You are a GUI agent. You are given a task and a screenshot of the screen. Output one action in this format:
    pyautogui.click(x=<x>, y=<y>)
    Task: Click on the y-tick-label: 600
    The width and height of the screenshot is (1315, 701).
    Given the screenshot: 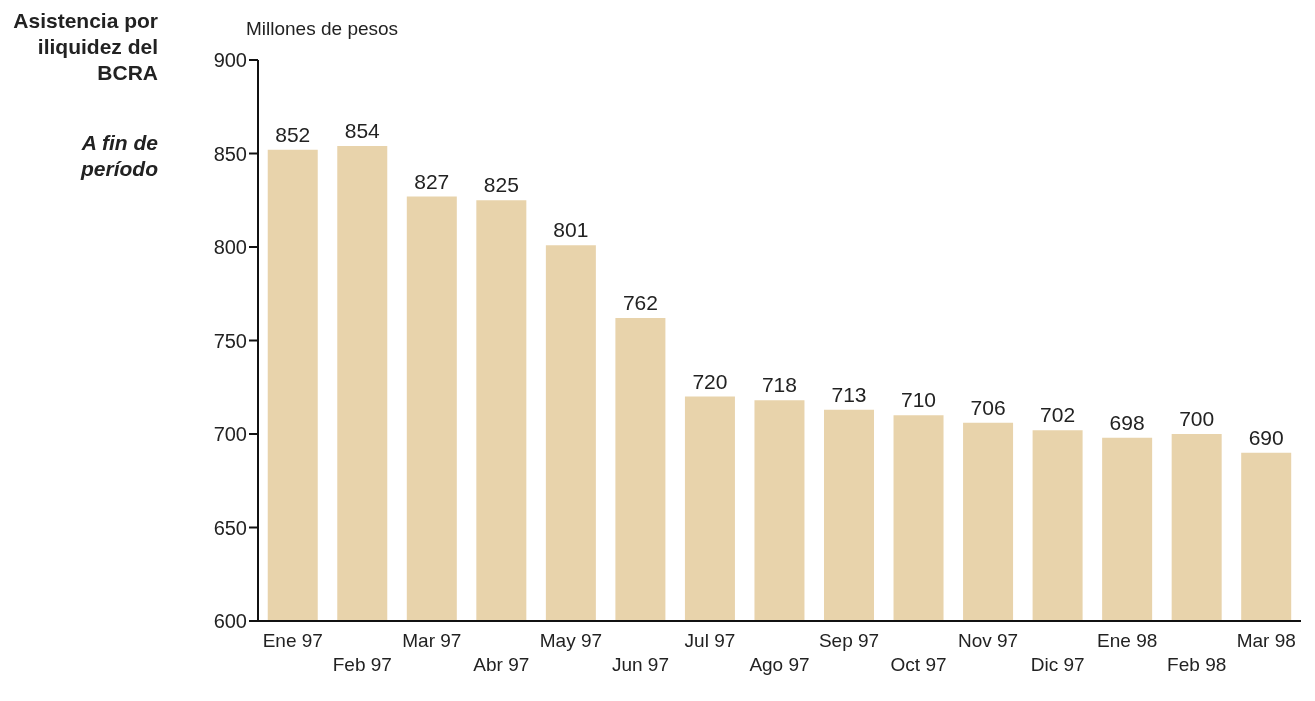 What is the action you would take?
    pyautogui.click(x=230, y=621)
    